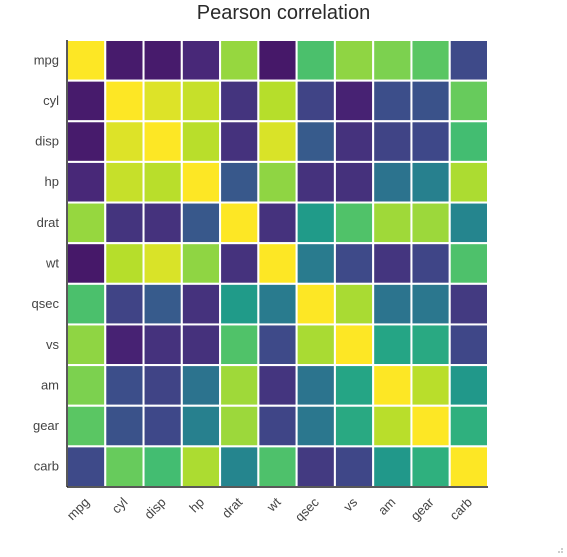  I want to click on heatmap-cell-carb-hp, so click(201, 467).